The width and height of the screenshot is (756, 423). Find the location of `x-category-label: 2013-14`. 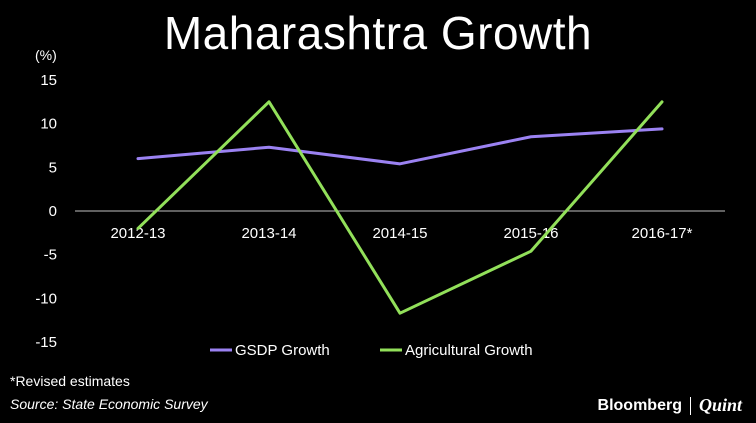

x-category-label: 2013-14 is located at coordinates (268, 233).